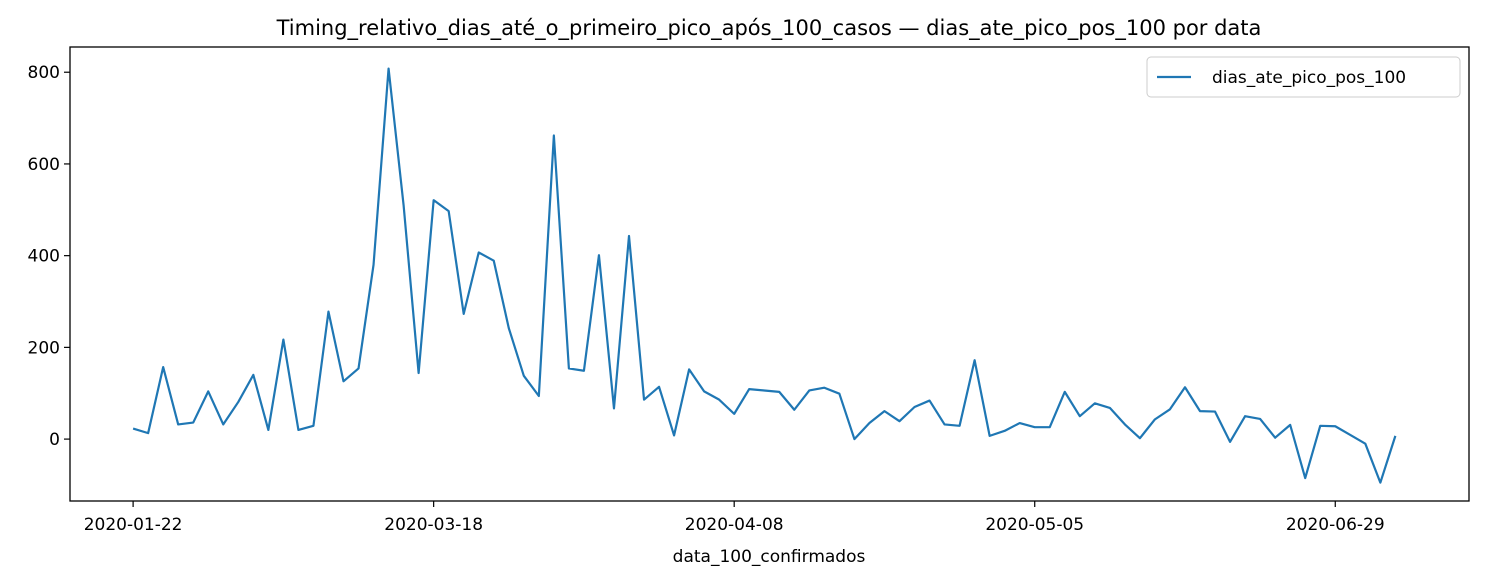  I want to click on x-tick-label: 2020-03-18, so click(433, 525).